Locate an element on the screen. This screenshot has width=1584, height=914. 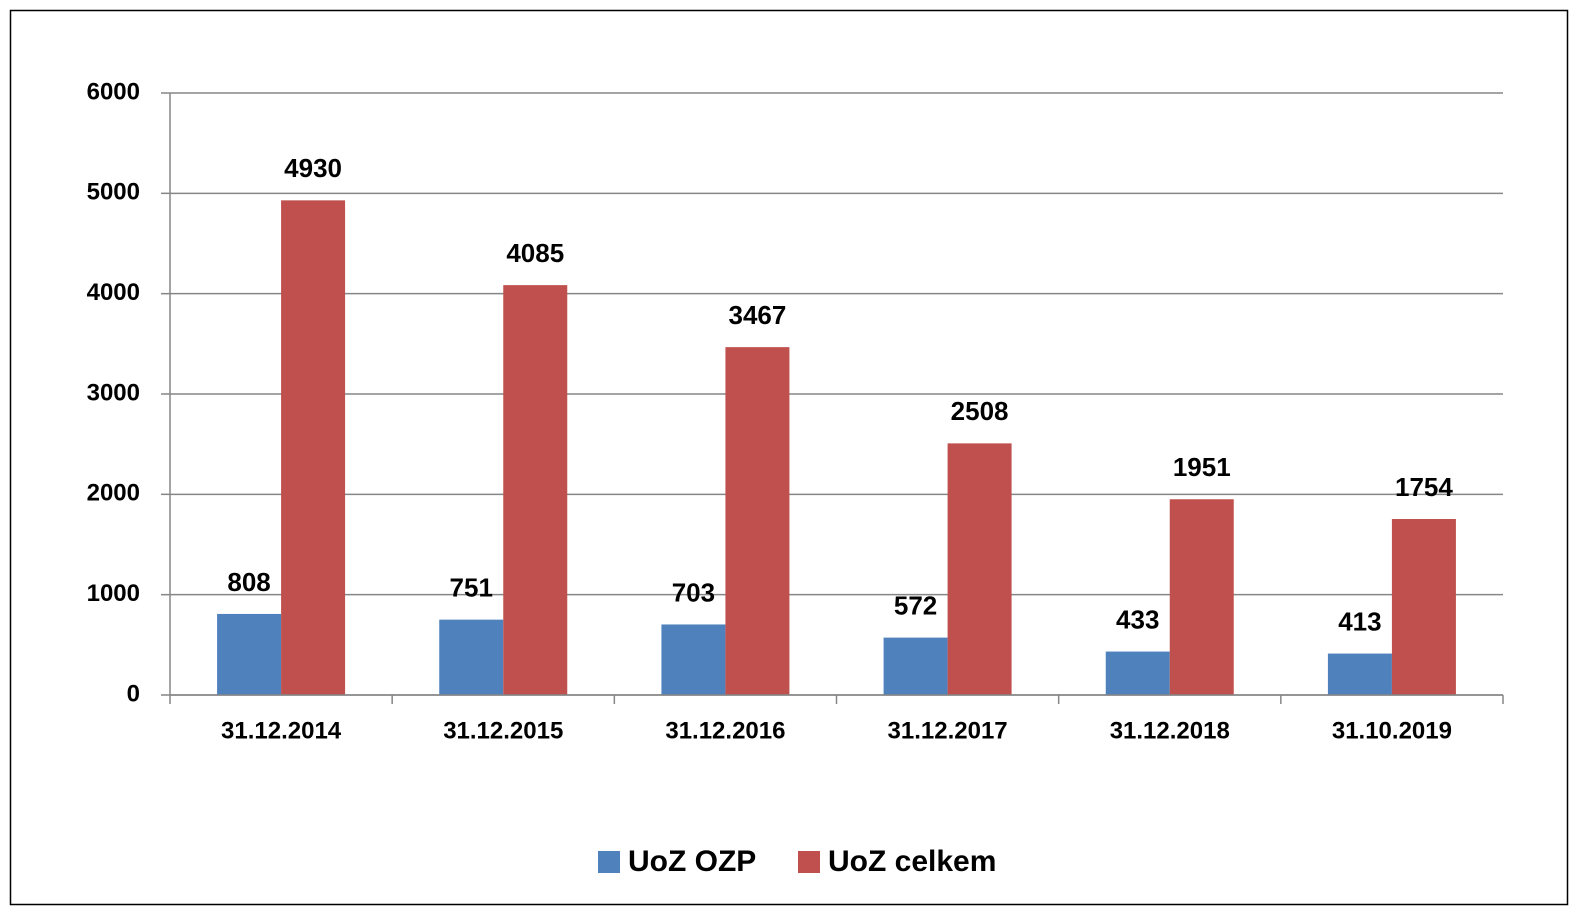
value-label: 808 is located at coordinates (248, 582).